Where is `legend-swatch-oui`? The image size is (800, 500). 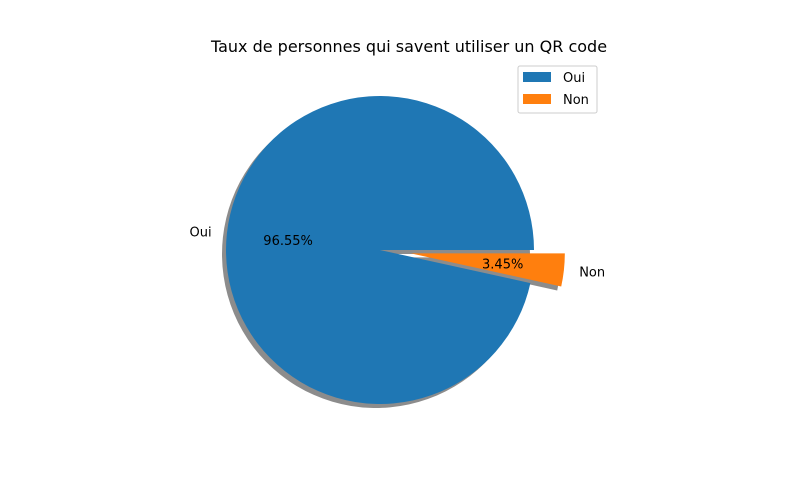
legend-swatch-oui is located at coordinates (537, 77).